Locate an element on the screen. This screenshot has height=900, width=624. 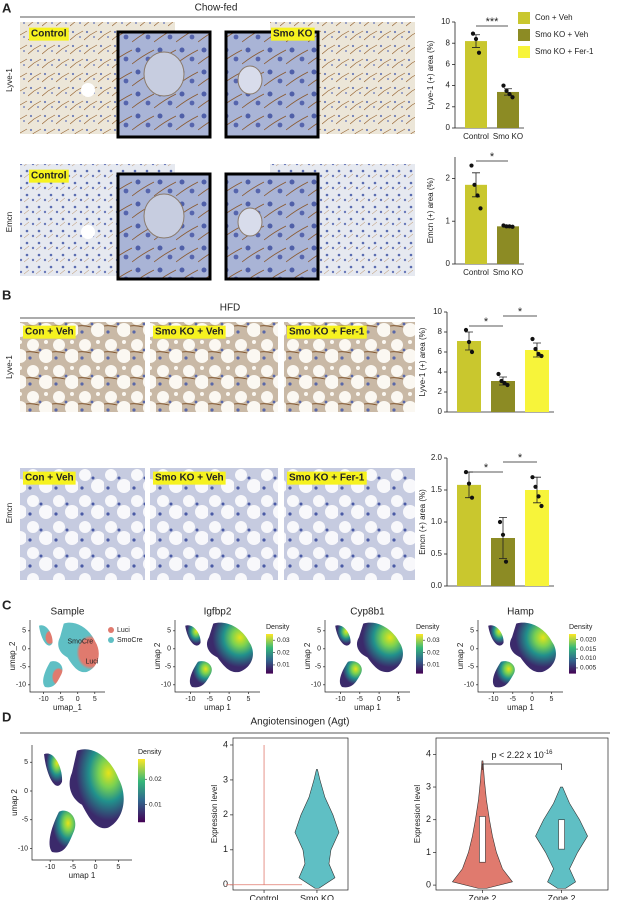
colorbar-tick-label: 0.005 is located at coordinates (588, 668).